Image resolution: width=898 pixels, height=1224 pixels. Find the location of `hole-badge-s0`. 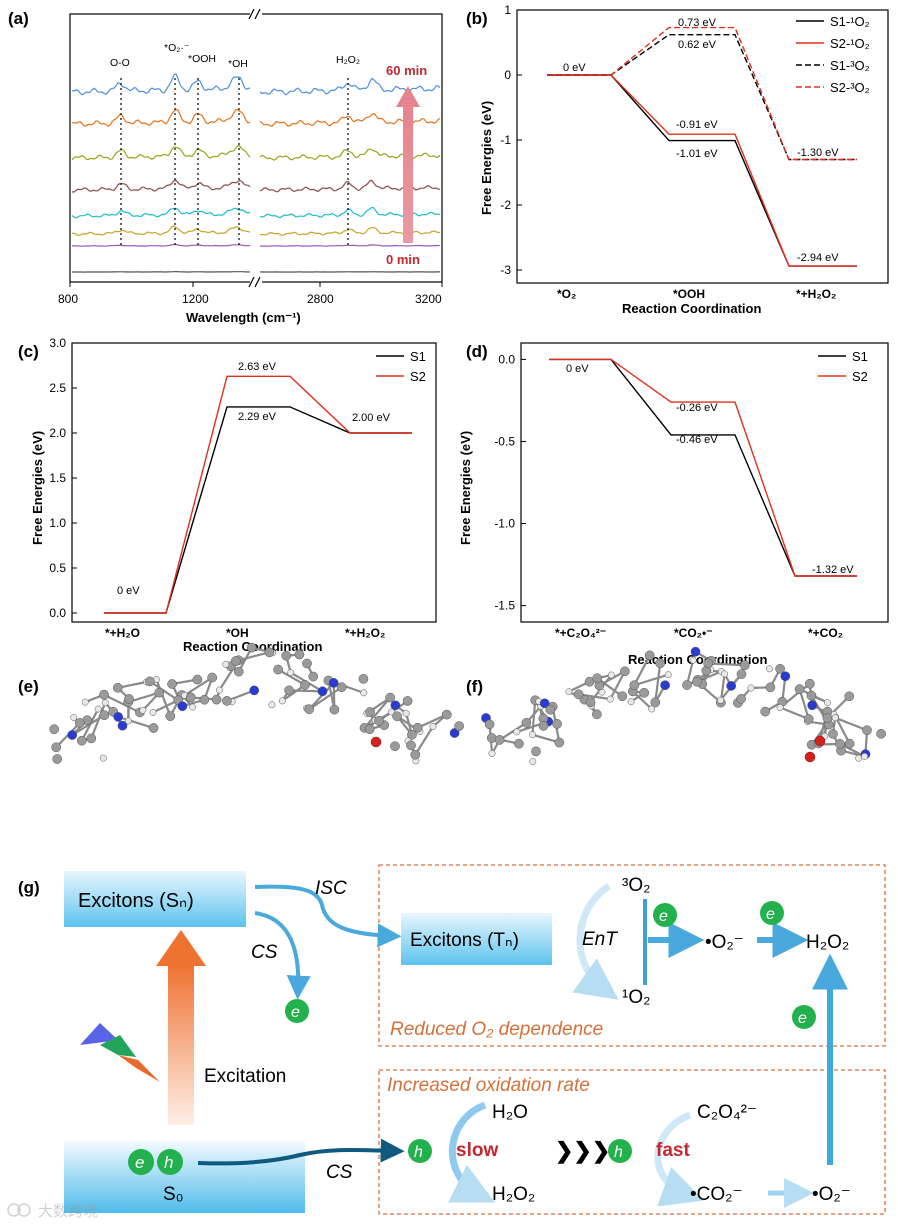

hole-badge-s0 is located at coordinates (170, 1162).